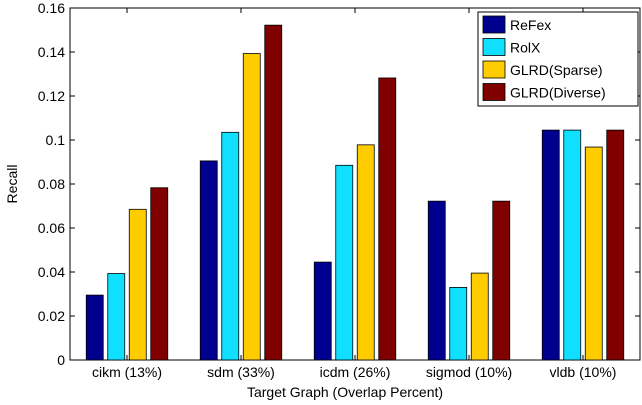 The height and width of the screenshot is (405, 642). Describe the element at coordinates (558, 93) in the screenshot. I see `legend-label: GLRD(Diverse)` at that location.